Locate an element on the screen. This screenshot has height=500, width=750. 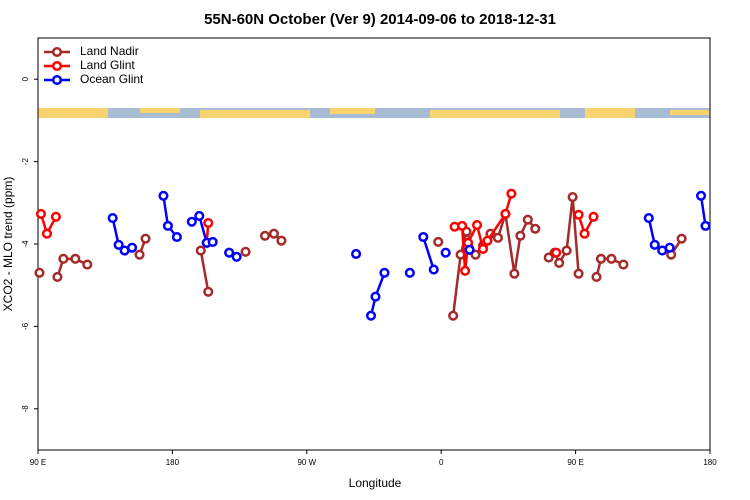
series-line is located at coordinates (317, 232).